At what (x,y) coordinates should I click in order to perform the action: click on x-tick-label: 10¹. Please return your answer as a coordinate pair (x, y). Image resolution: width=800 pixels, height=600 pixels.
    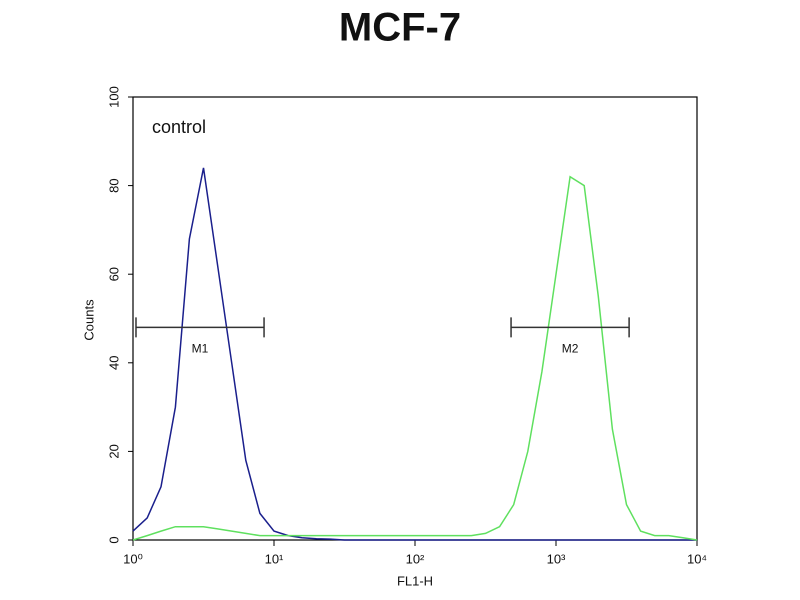
    Looking at the image, I should click on (274, 558).